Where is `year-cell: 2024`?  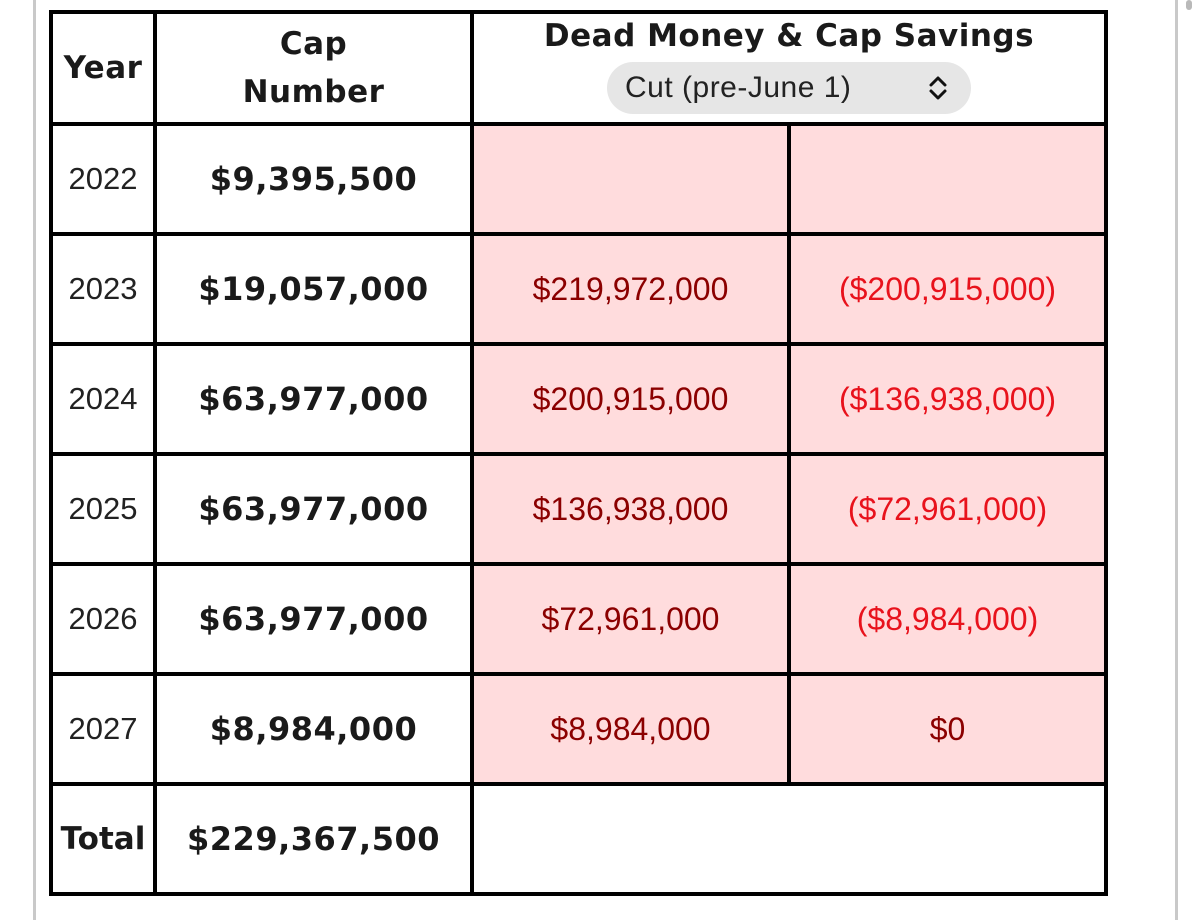
year-cell: 2024 is located at coordinates (103, 399).